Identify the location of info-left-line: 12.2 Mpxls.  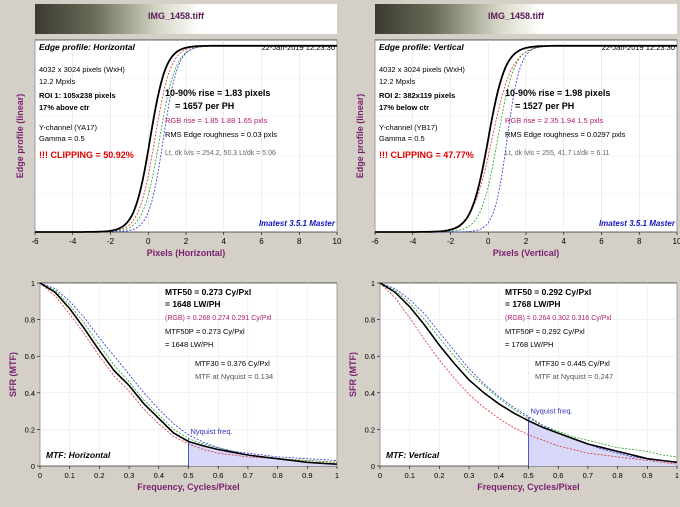
(57, 81).